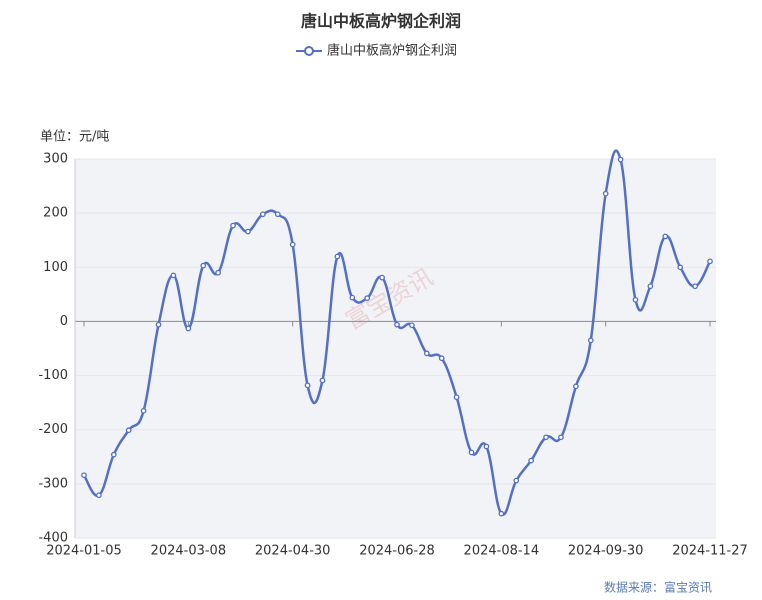 The height and width of the screenshot is (600, 762). What do you see at coordinates (53, 375) in the screenshot?
I see `y-tick-label: -100` at bounding box center [53, 375].